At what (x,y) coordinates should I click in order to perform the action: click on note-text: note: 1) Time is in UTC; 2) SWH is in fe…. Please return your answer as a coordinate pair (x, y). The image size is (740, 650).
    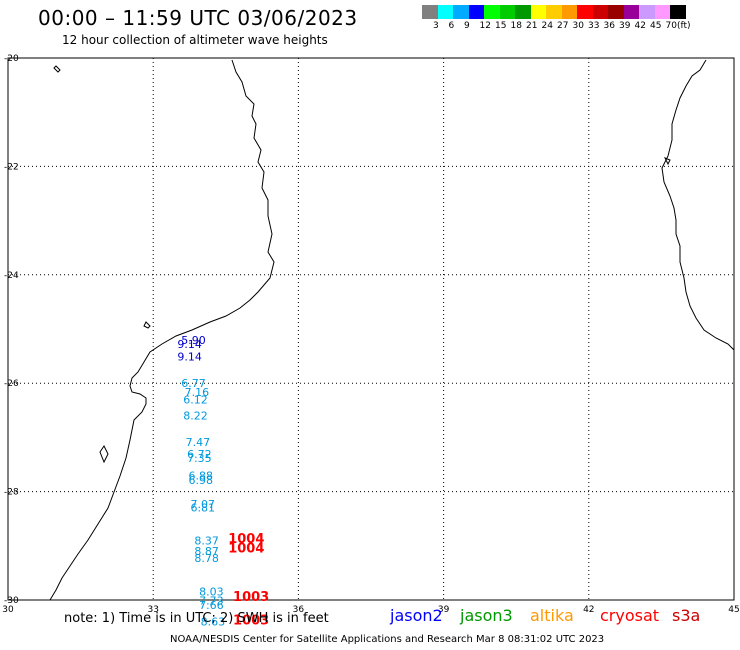
    Looking at the image, I should click on (196, 618).